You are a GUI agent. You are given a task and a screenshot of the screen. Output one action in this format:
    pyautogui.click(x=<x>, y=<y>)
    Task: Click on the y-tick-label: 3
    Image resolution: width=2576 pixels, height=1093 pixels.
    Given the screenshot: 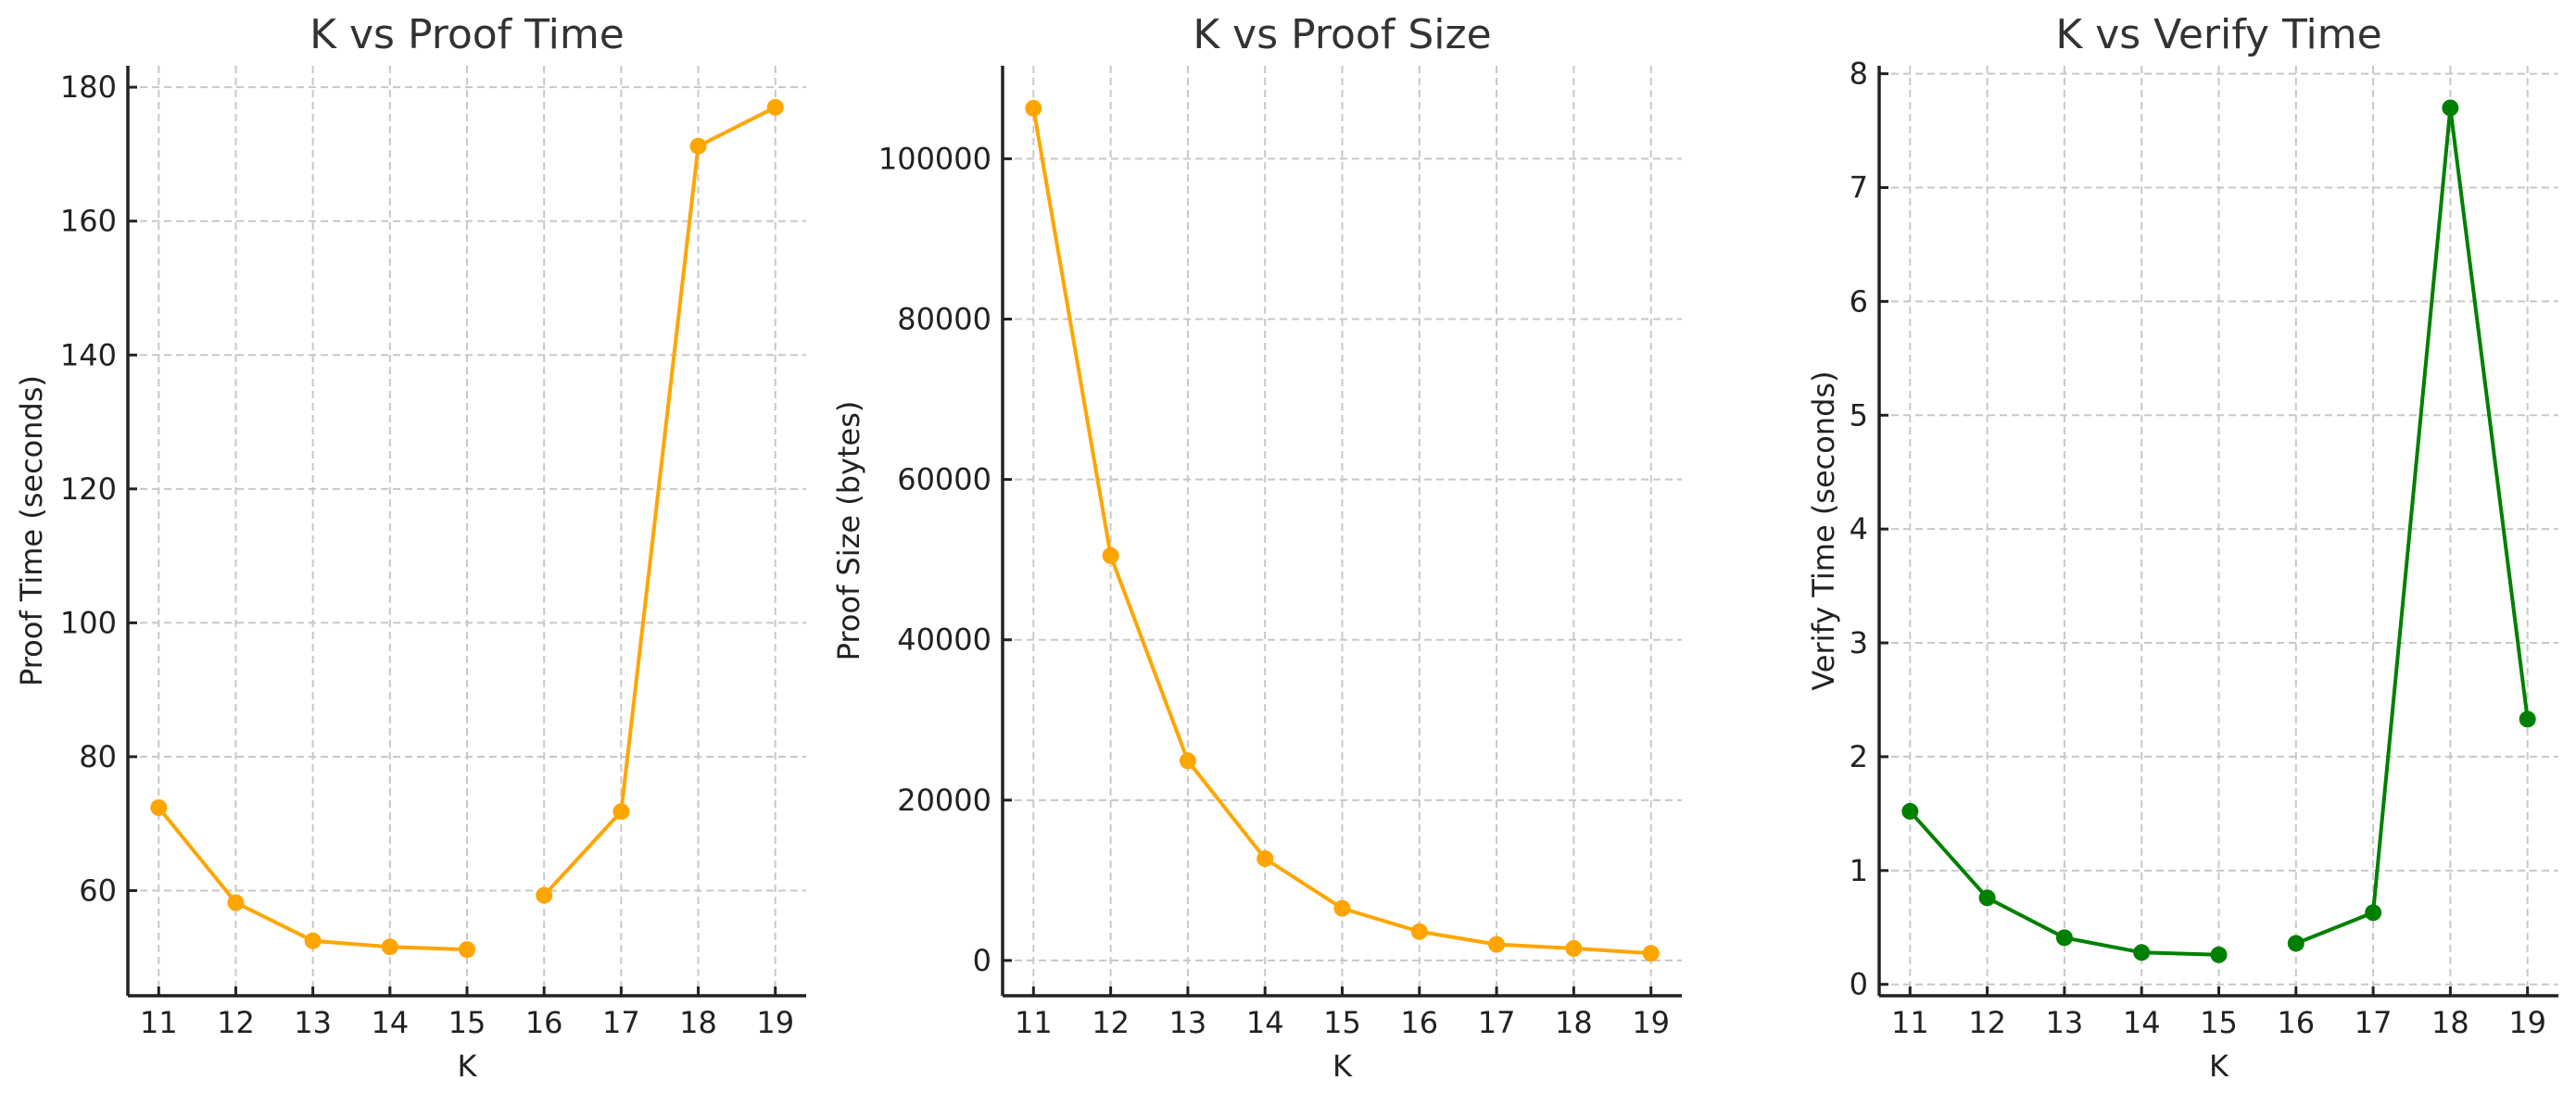 What is the action you would take?
    pyautogui.click(x=1859, y=642)
    